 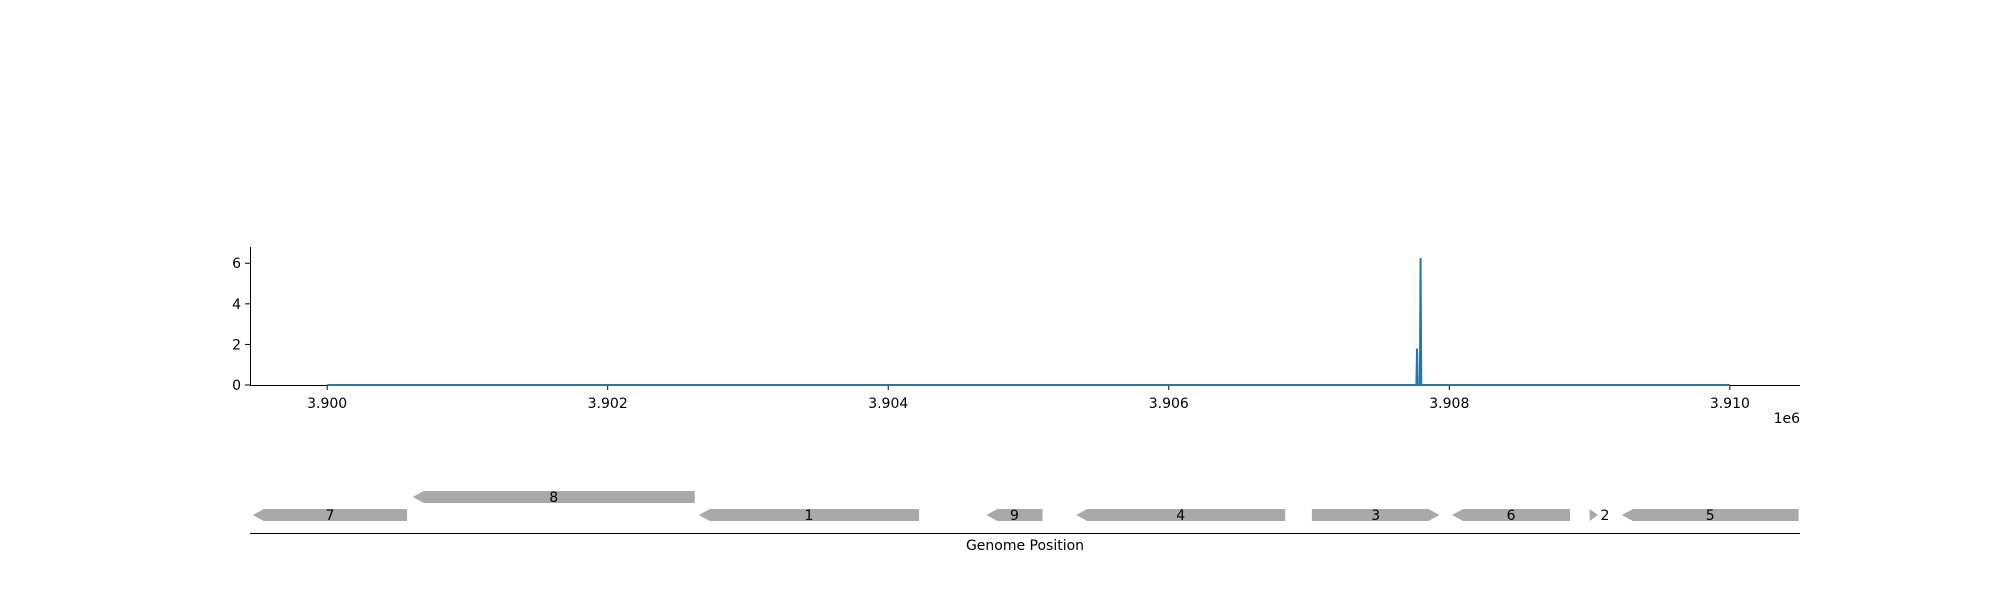 I want to click on x-tick-label: 3.904, so click(x=888, y=404).